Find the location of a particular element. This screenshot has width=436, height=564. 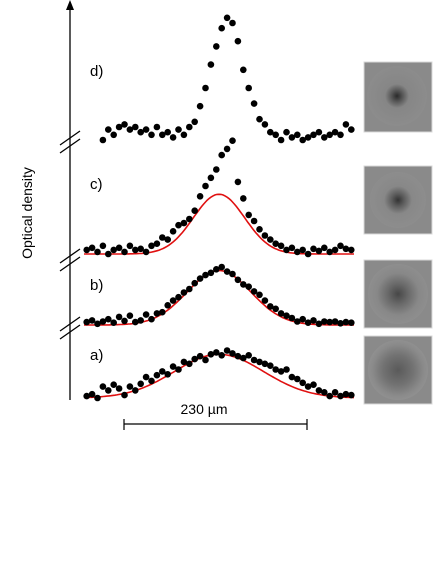

fit-curve-b is located at coordinates (219, 297).